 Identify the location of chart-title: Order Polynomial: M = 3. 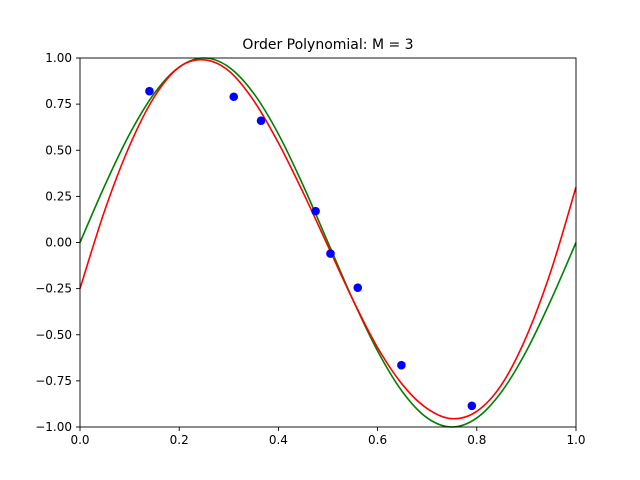
(327, 45).